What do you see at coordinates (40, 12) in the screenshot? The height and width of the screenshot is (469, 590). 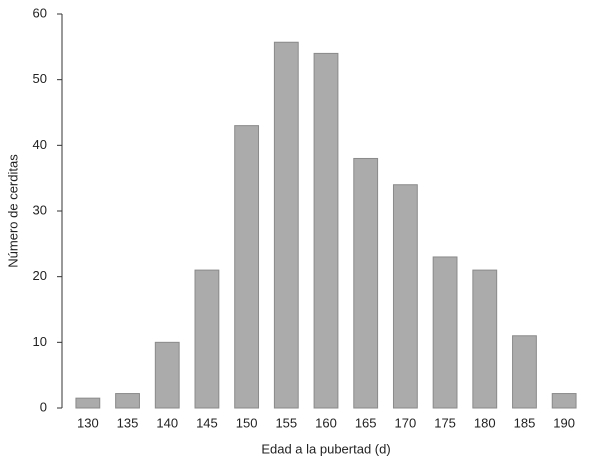 I see `y-tick-label: 60` at bounding box center [40, 12].